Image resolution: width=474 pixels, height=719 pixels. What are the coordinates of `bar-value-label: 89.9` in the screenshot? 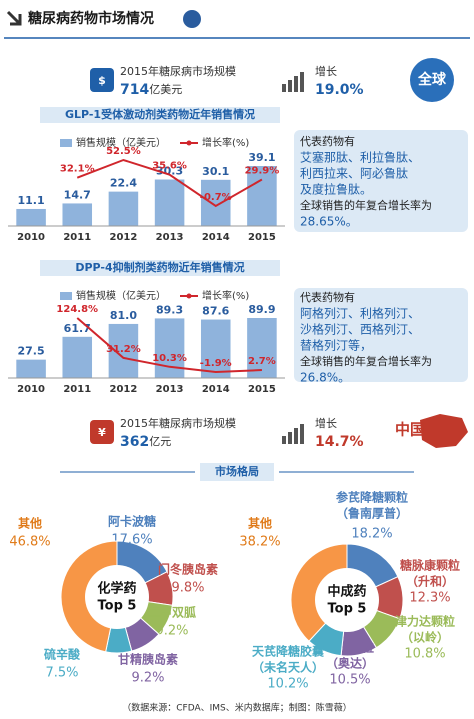 It's located at (261, 309).